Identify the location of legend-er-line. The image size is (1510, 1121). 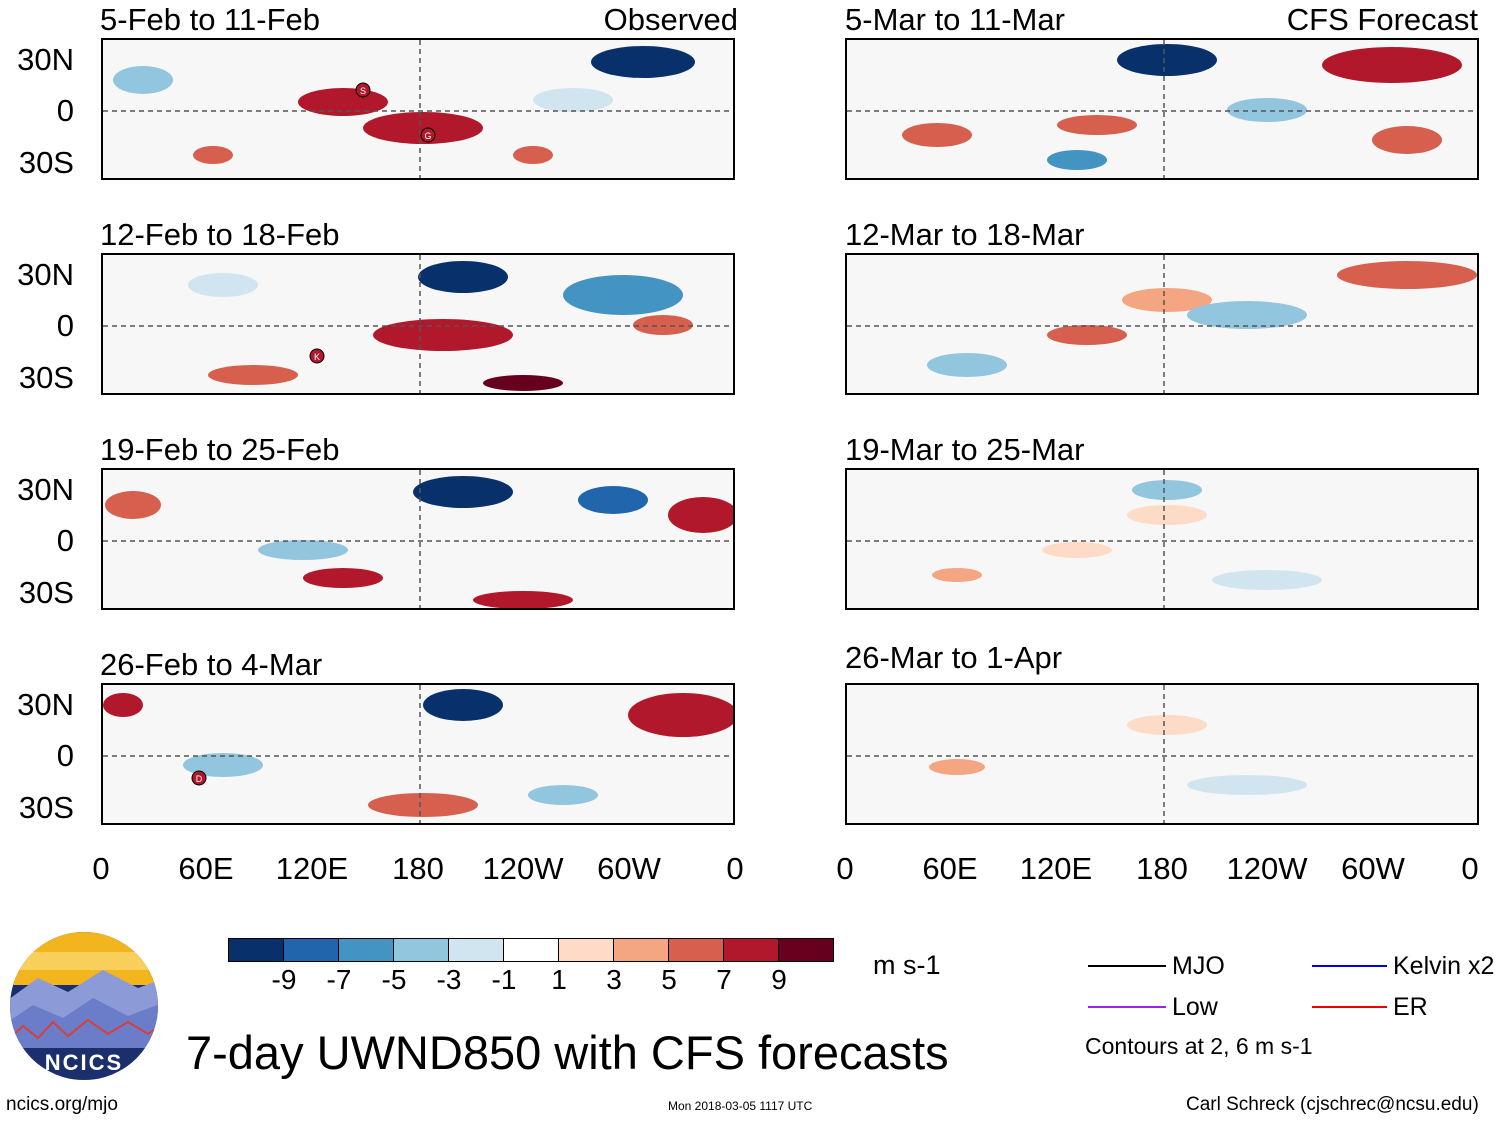
(1349, 1007).